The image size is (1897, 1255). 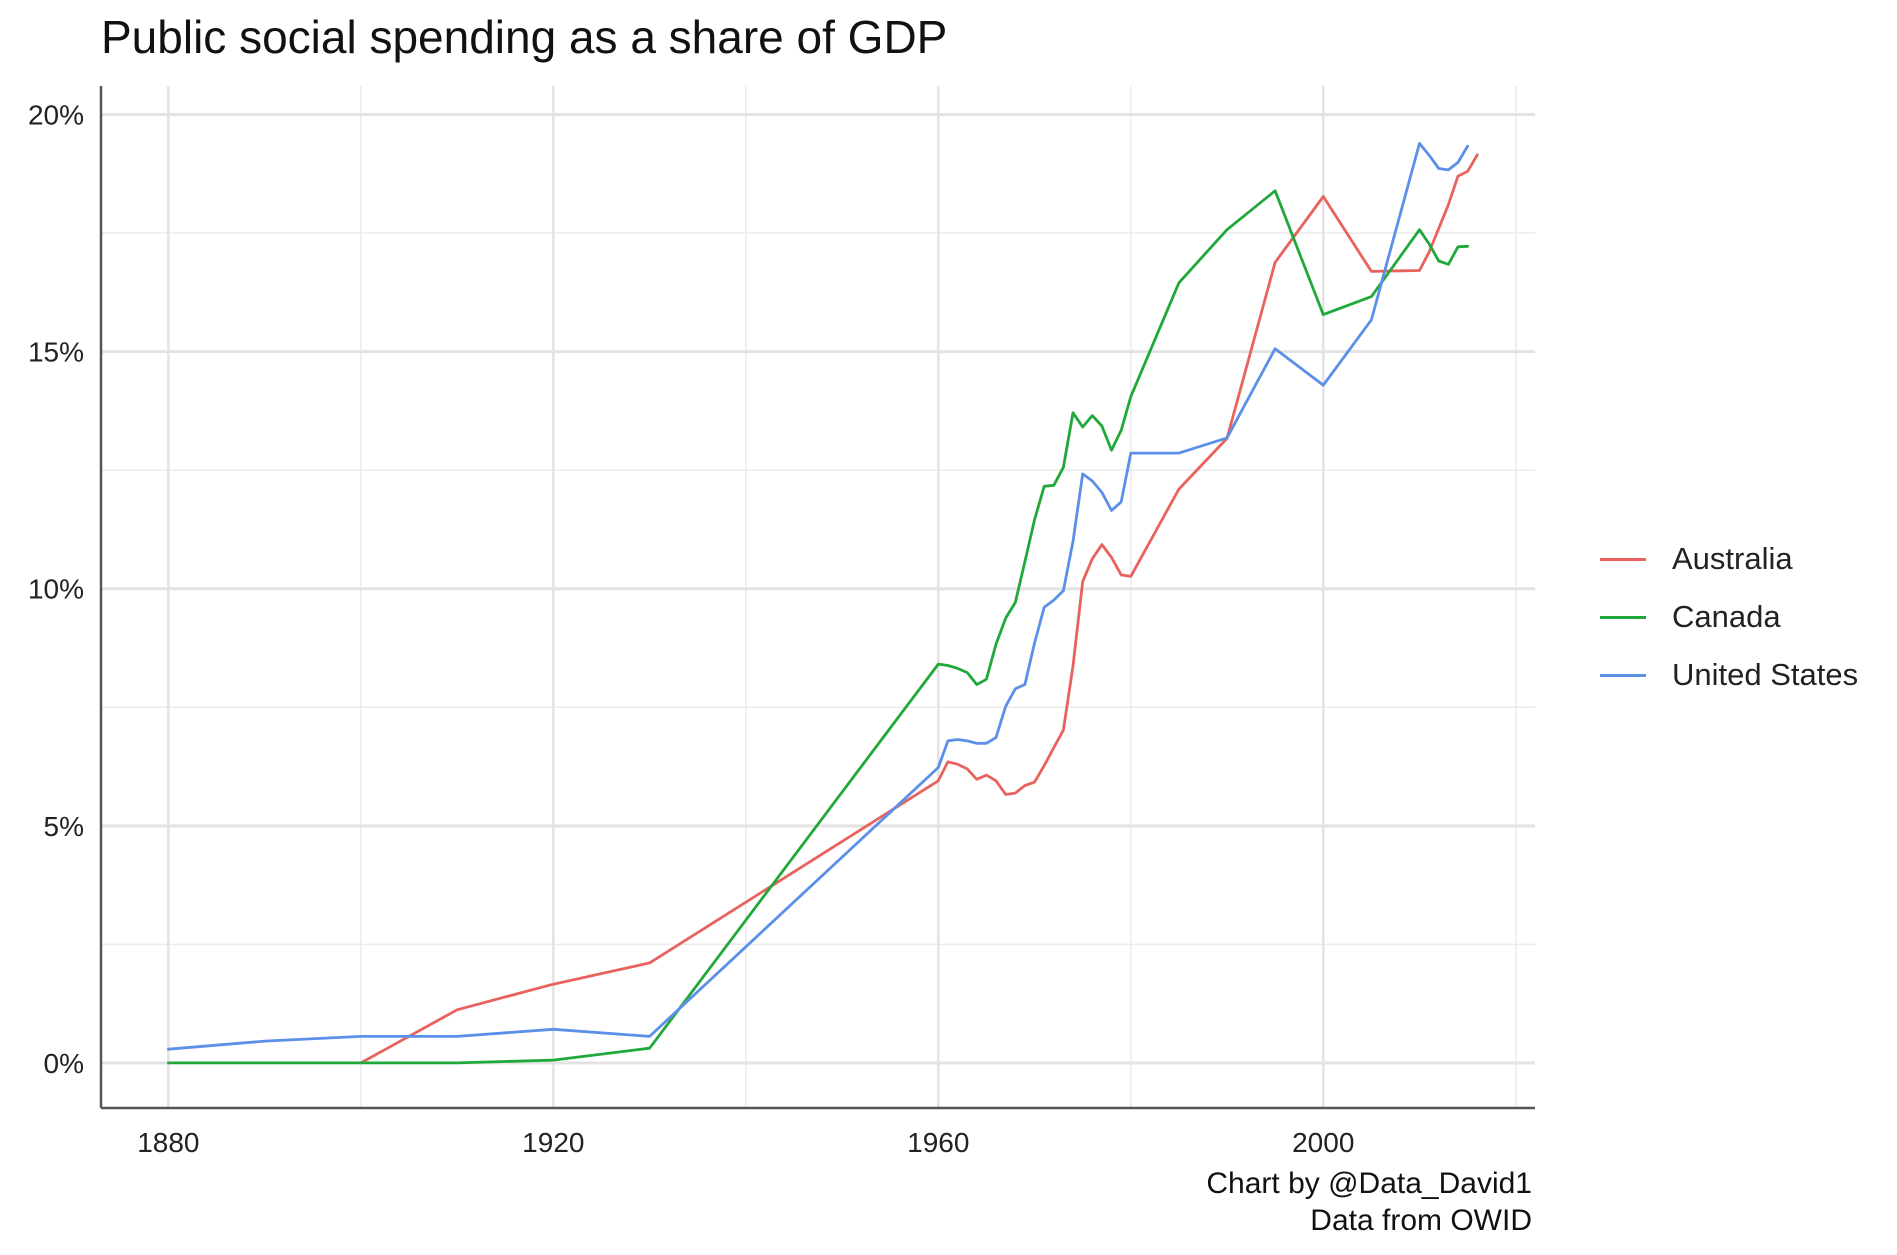 I want to click on y-tick-label: 20%, so click(x=56, y=114).